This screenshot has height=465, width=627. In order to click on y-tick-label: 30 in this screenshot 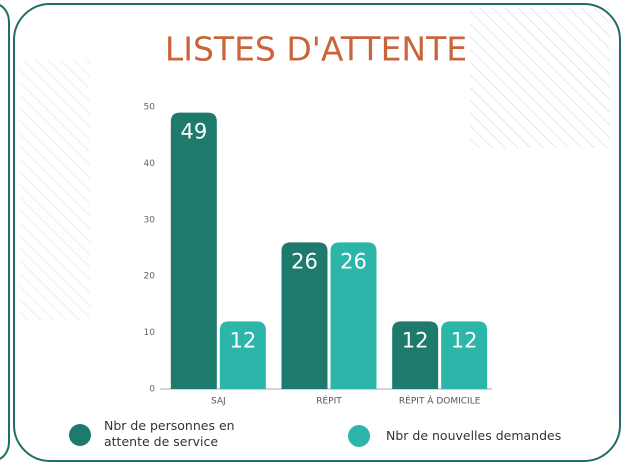, I will do `click(150, 220)`.